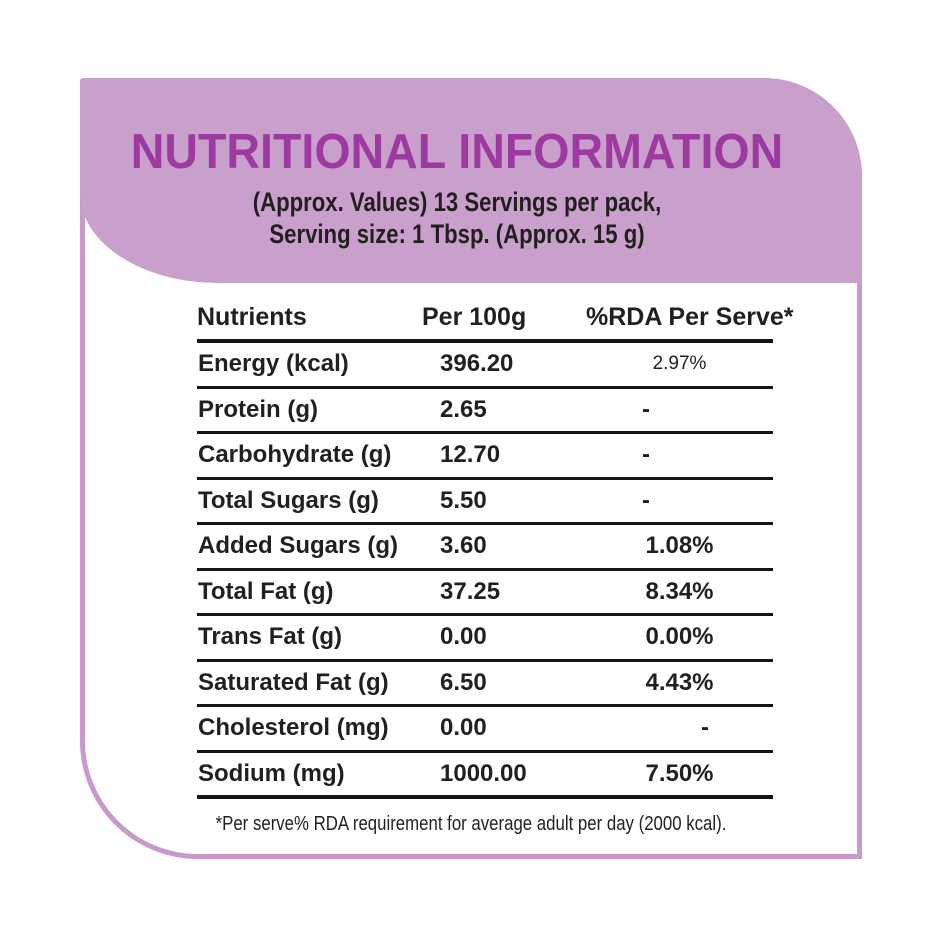 Image resolution: width=940 pixels, height=940 pixels. I want to click on table-row: Added Sugars (g) 3.60 1.08%, so click(485, 547).